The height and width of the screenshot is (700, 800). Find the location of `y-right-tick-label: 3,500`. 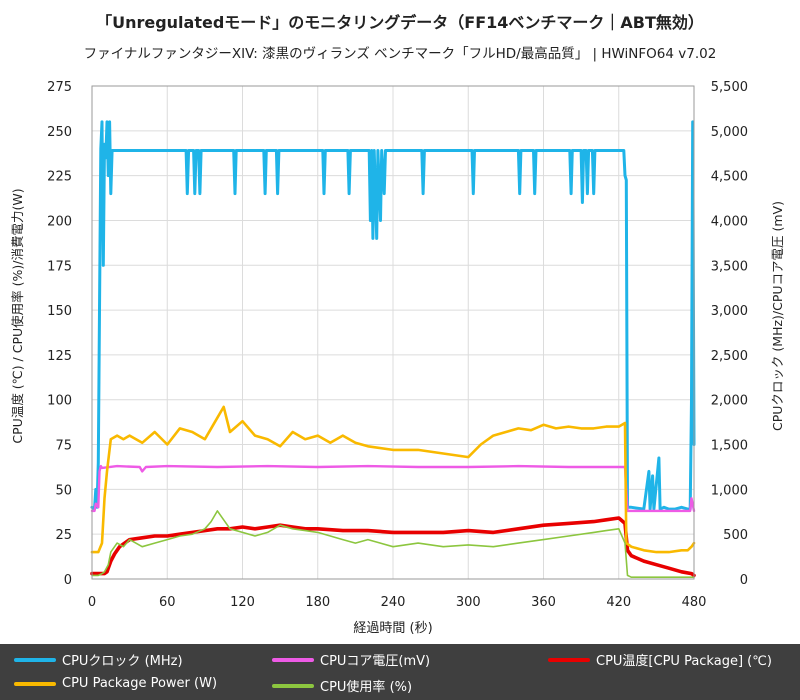

y-right-tick-label: 3,500 is located at coordinates (729, 266).